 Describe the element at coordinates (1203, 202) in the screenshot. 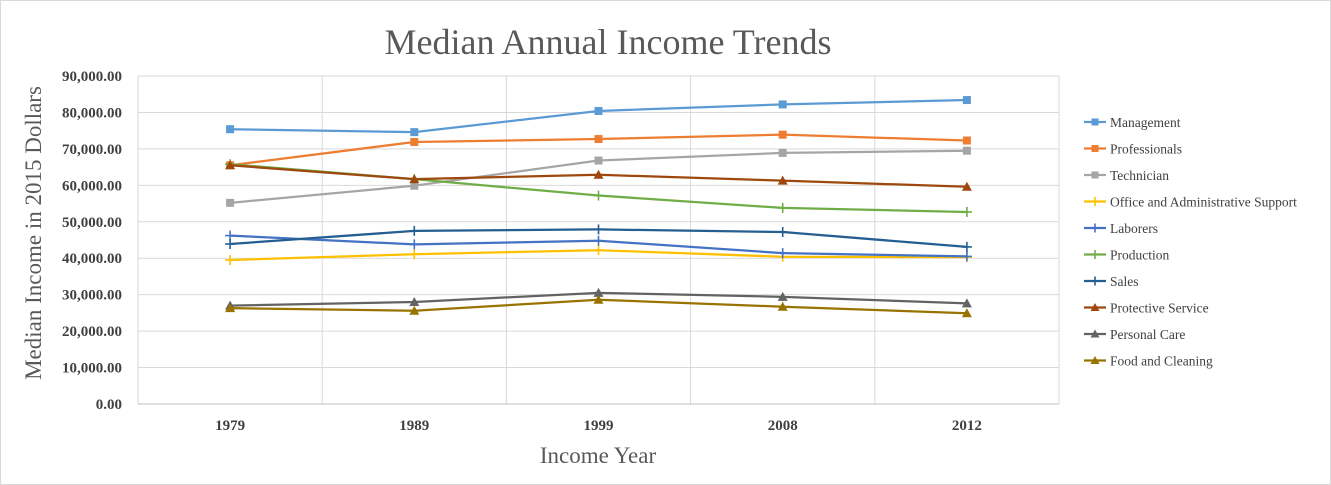

I see `legend-label: Office and Administrative Support` at that location.